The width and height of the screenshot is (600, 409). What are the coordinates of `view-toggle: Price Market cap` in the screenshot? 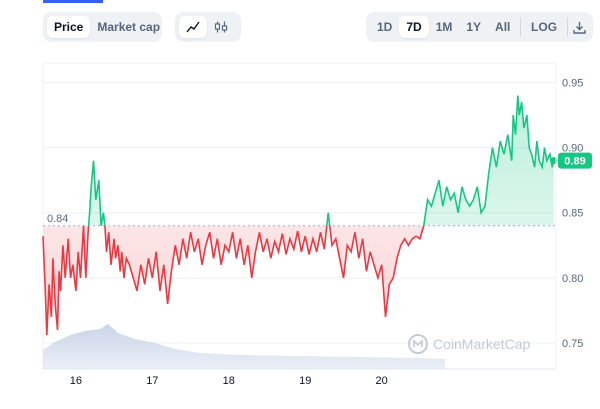 It's located at (102, 27).